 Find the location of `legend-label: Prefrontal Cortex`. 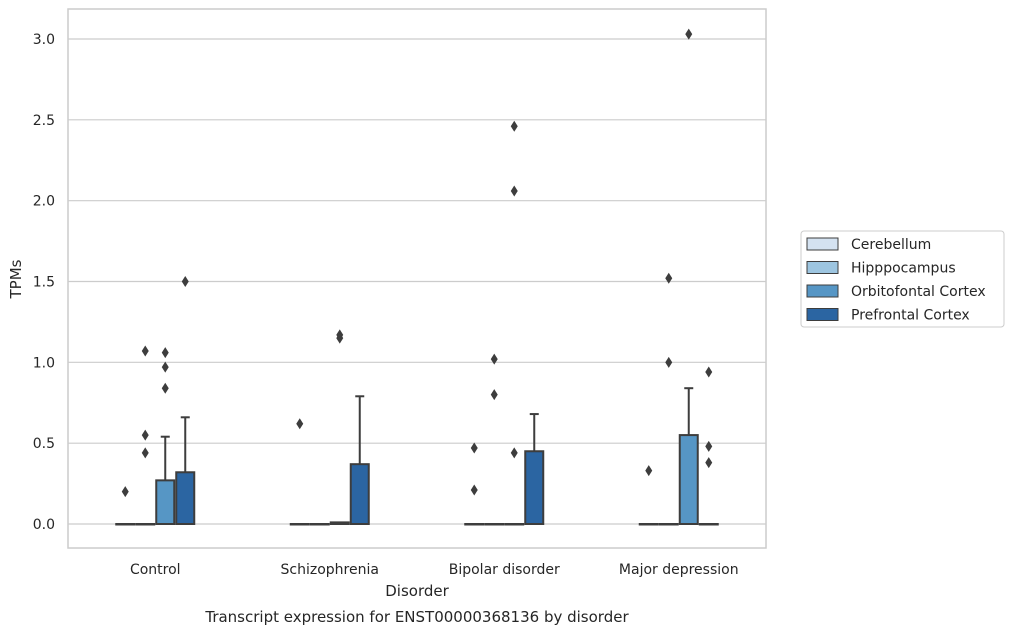

legend-label: Prefrontal Cortex is located at coordinates (910, 316).